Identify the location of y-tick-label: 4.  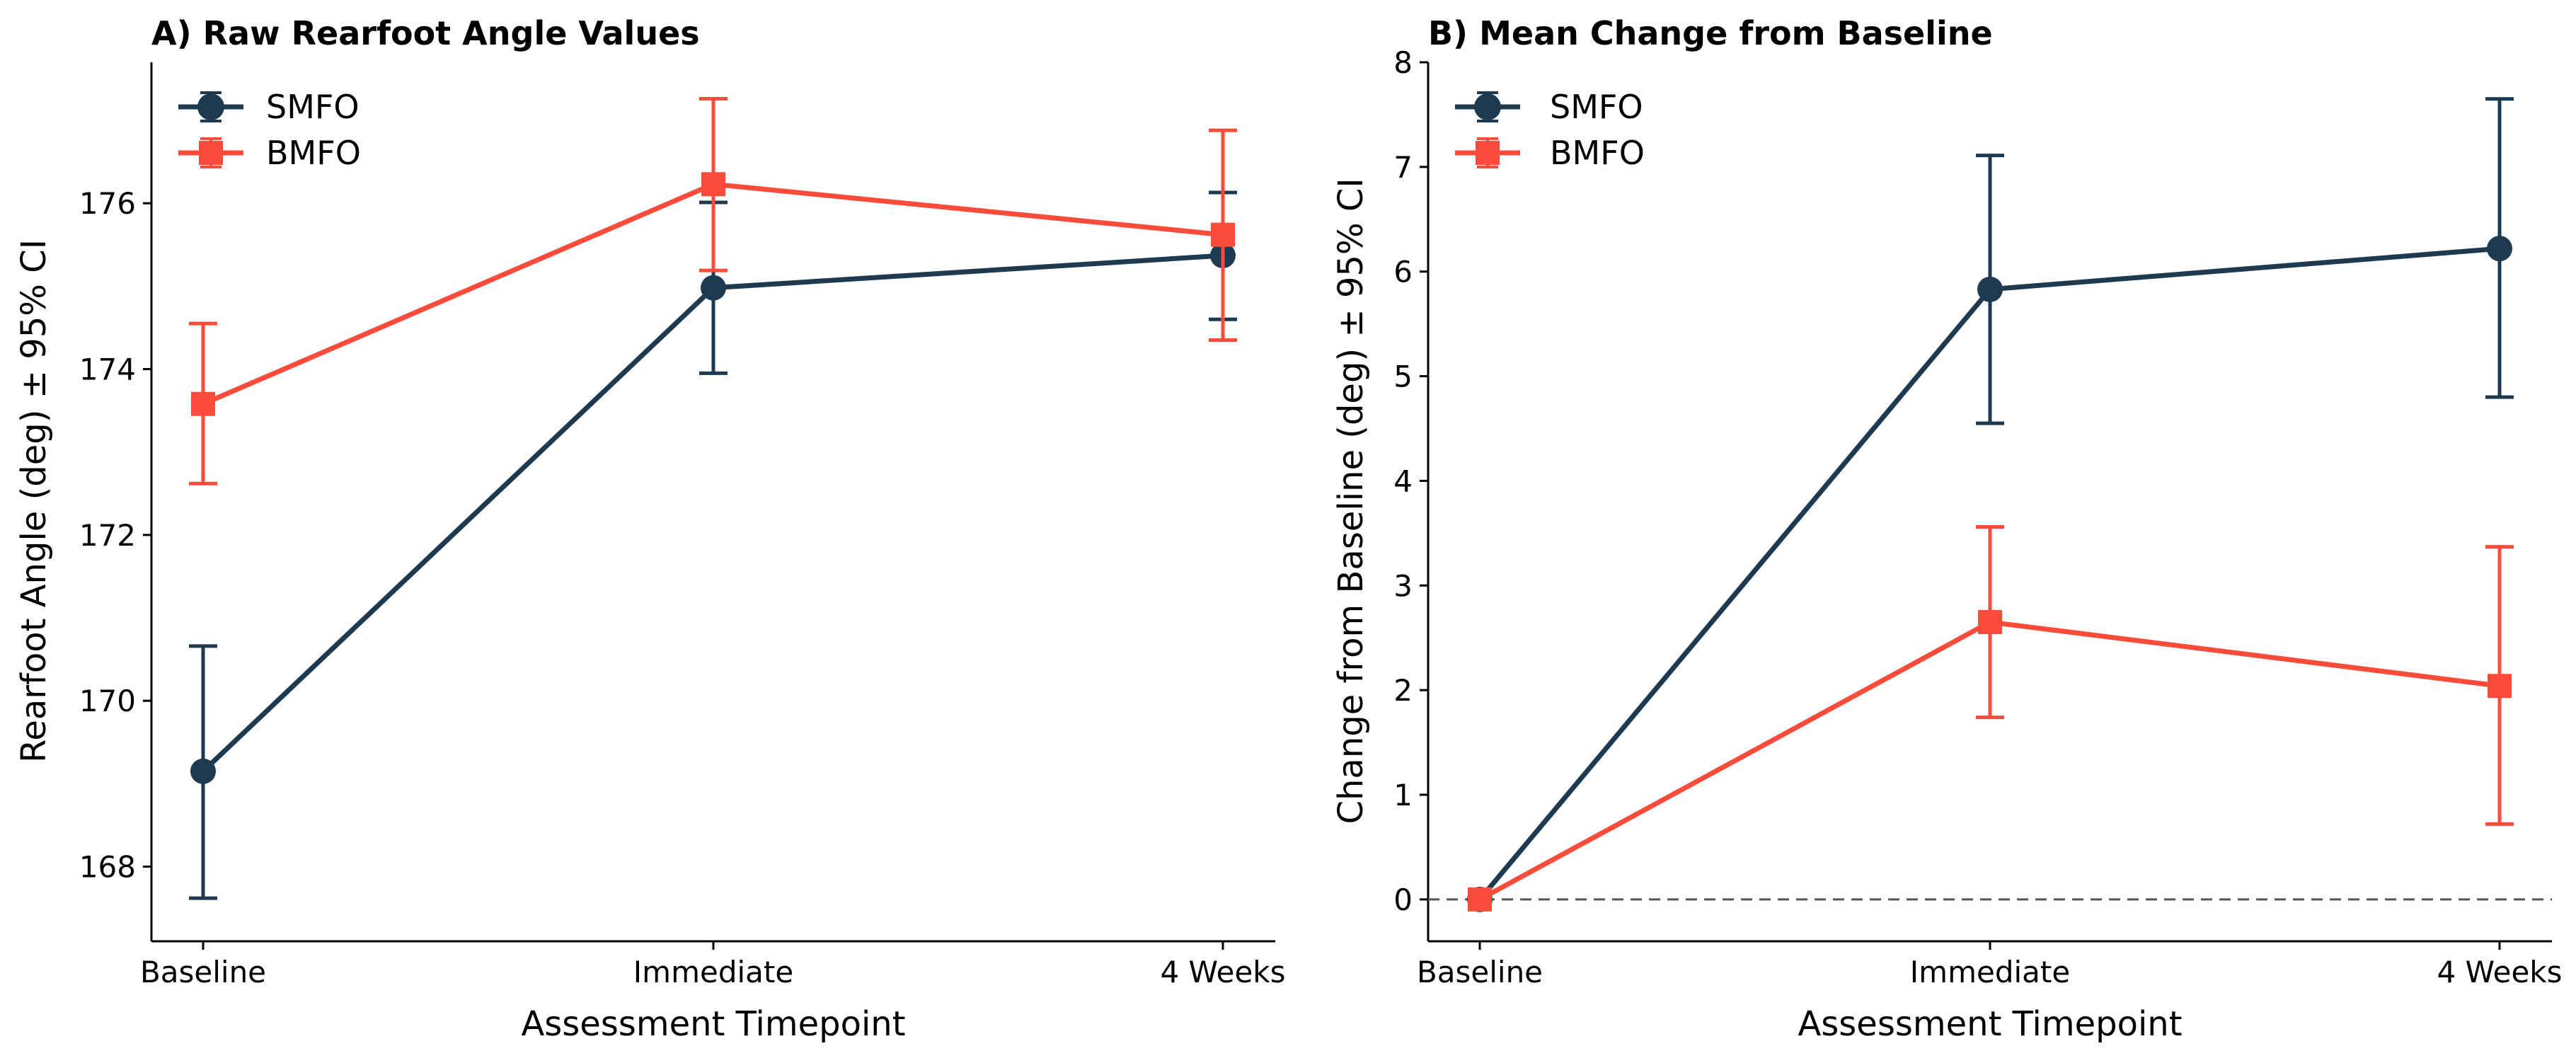
(1403, 481).